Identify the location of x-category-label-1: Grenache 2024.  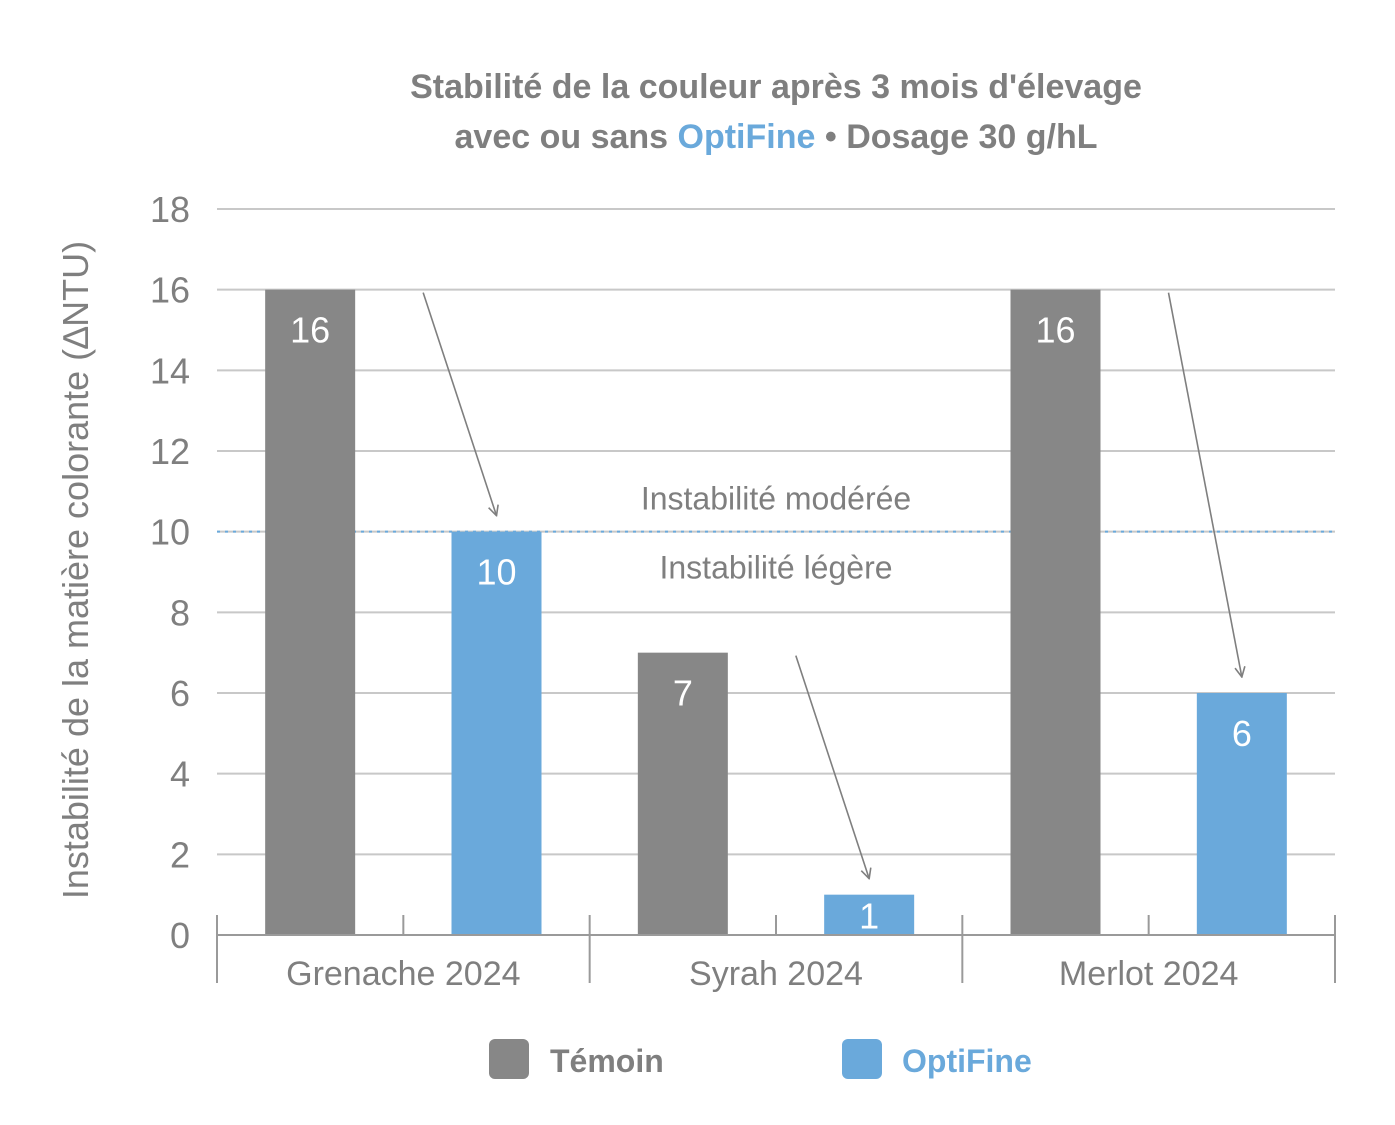
(403, 974).